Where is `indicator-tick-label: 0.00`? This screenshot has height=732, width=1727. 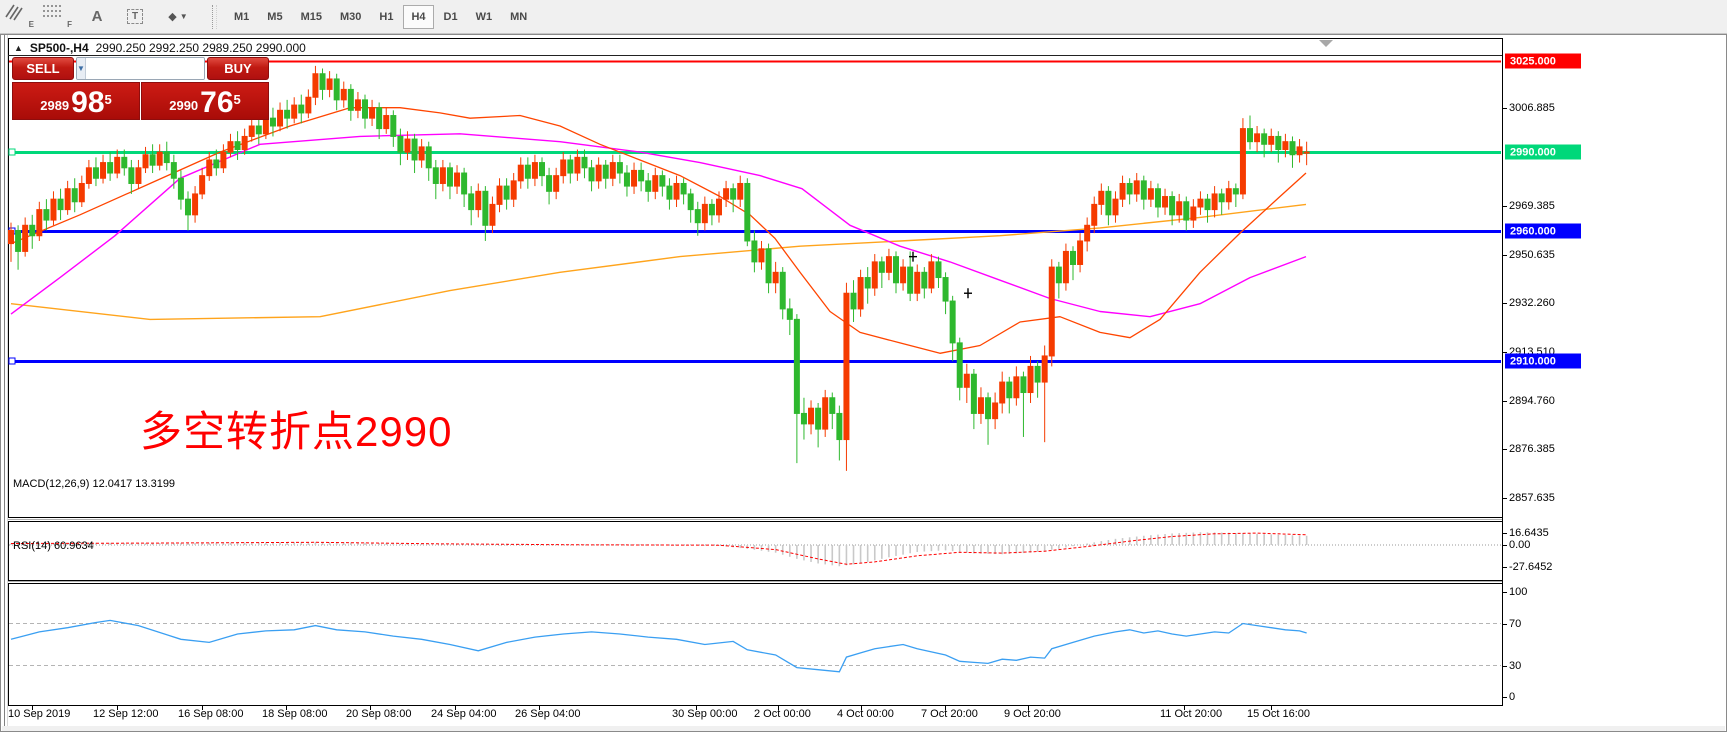 indicator-tick-label: 0.00 is located at coordinates (1520, 545).